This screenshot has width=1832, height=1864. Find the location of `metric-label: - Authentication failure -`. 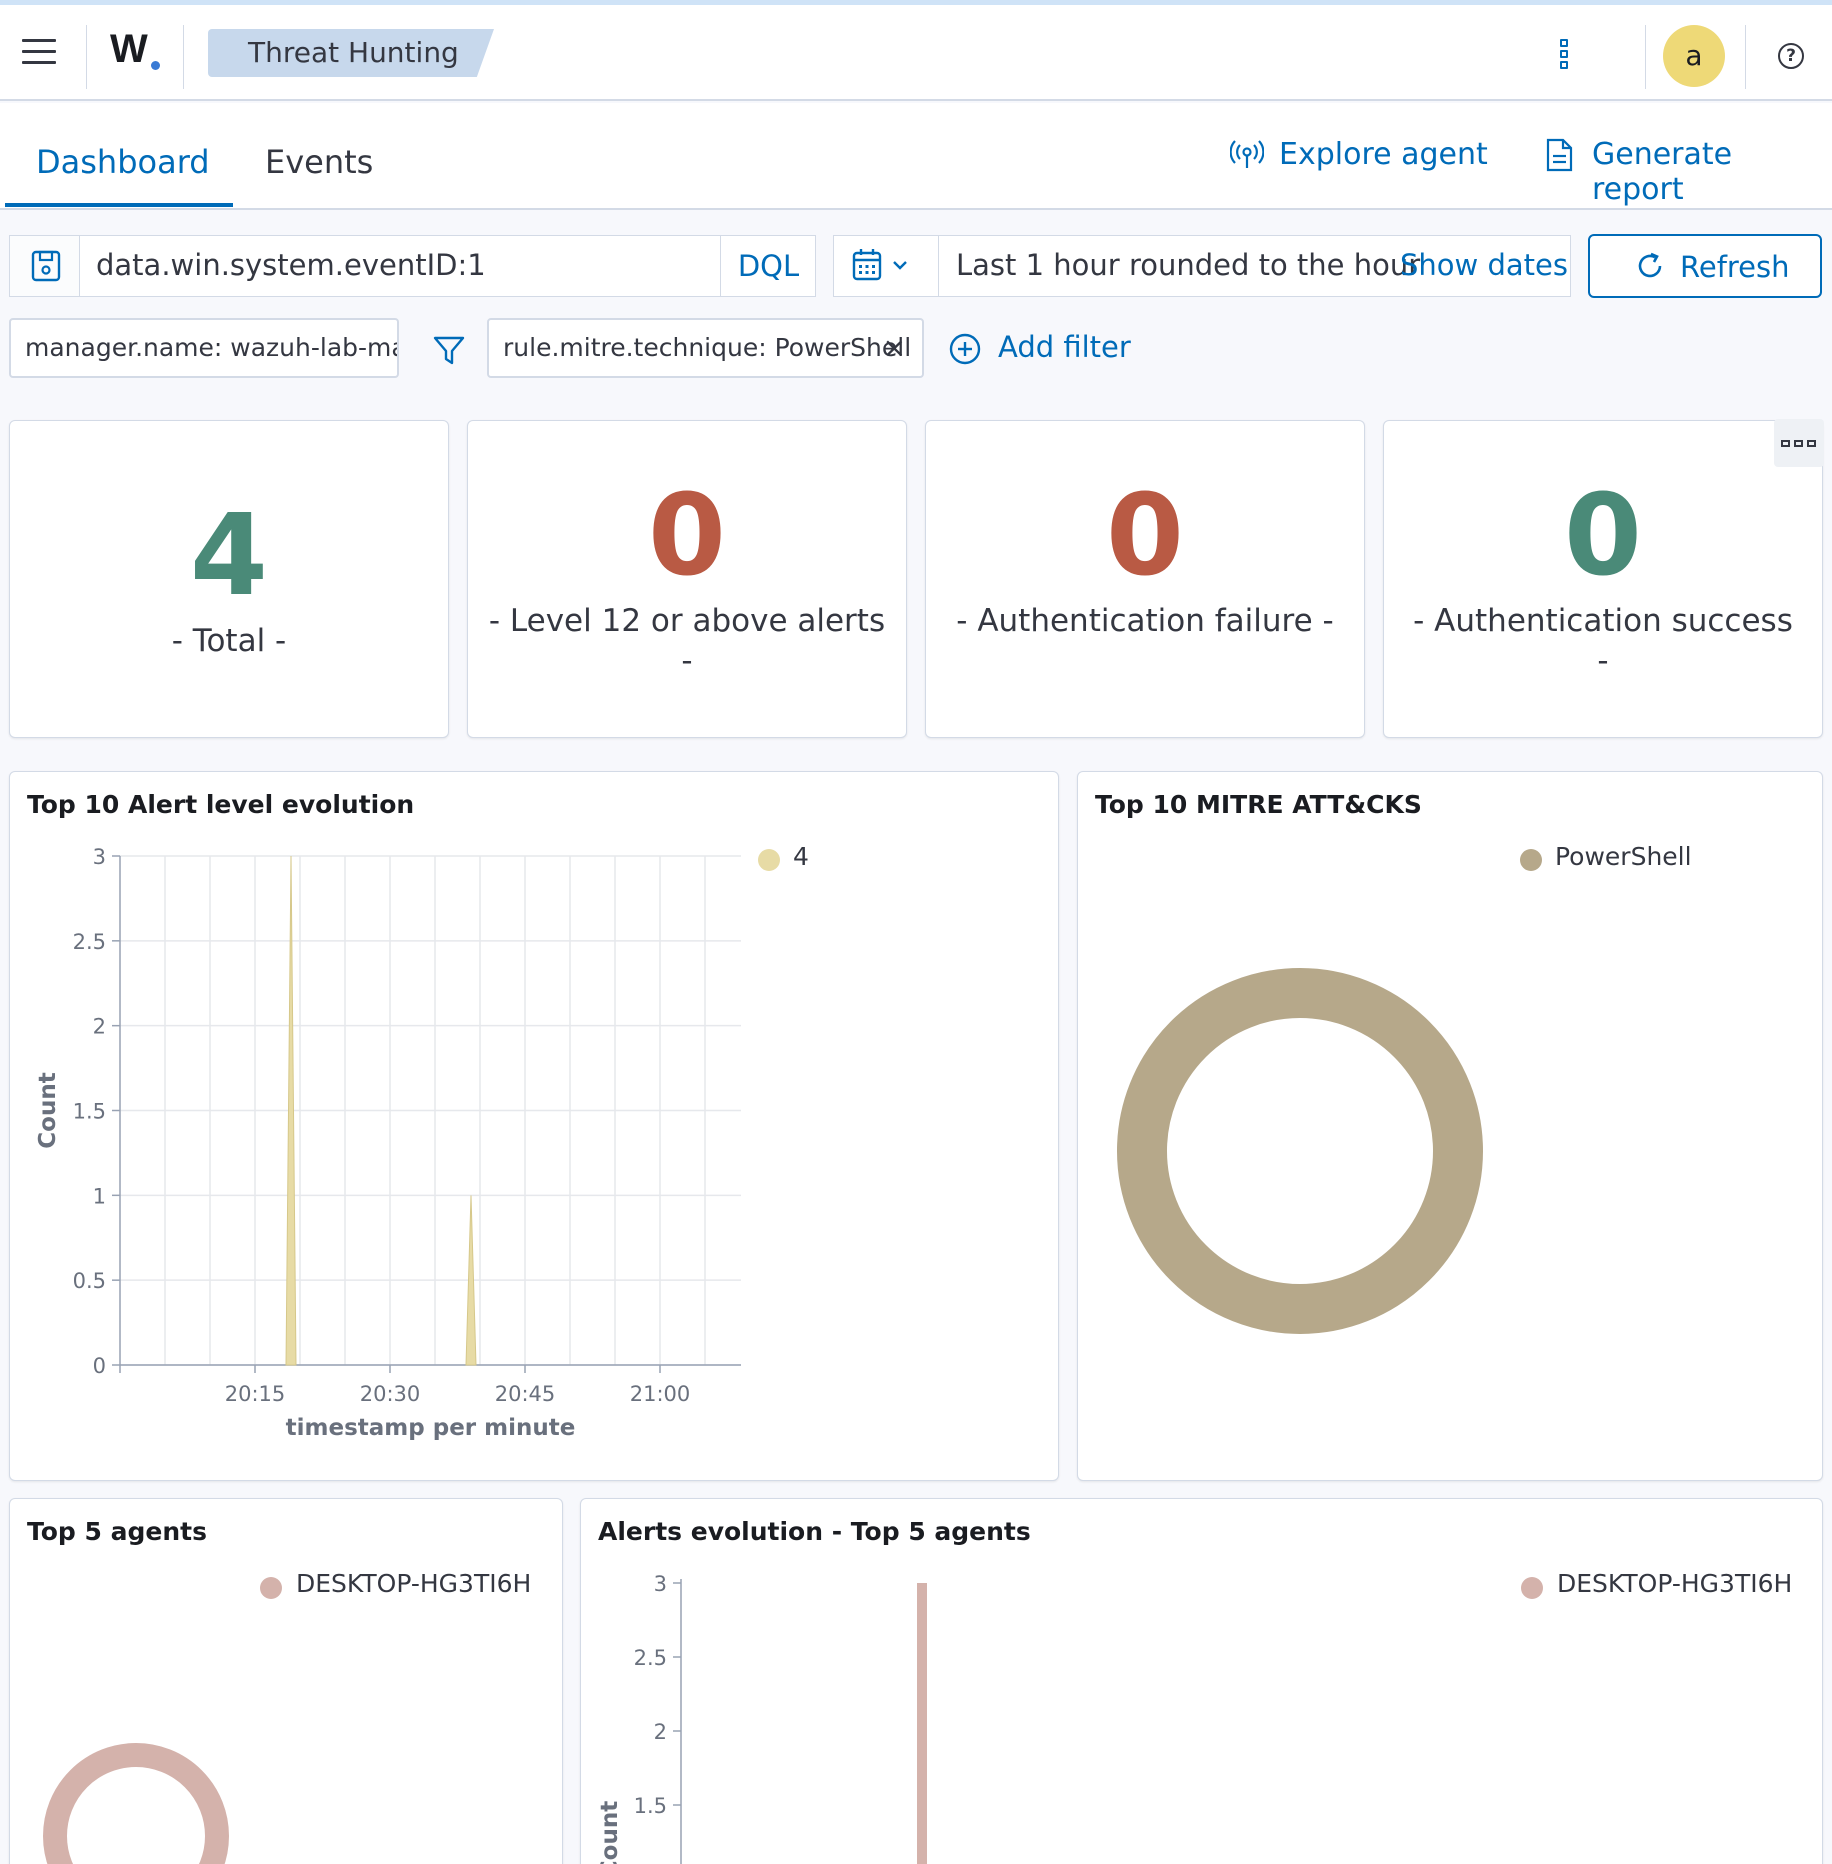

metric-label: - Authentication failure - is located at coordinates (1145, 621).